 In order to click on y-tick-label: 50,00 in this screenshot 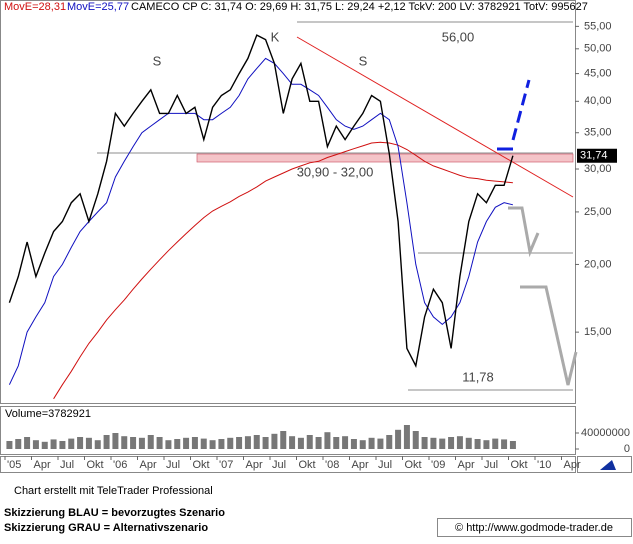, I will do `click(598, 49)`.